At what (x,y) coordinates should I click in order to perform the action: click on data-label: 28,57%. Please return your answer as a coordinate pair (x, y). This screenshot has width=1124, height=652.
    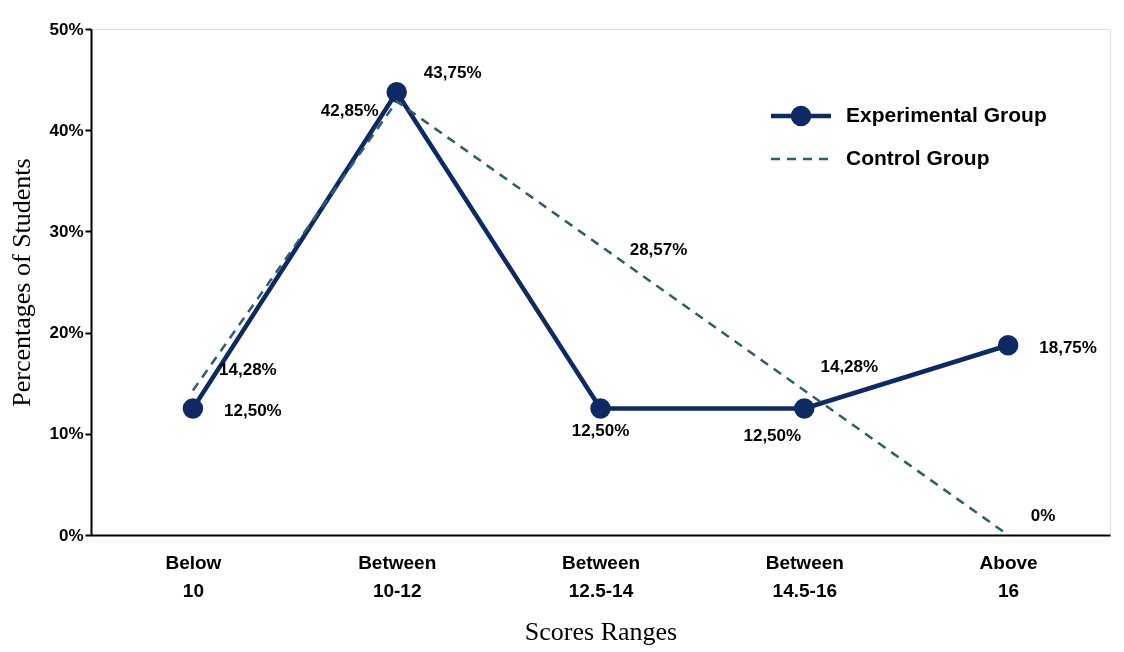
    Looking at the image, I should click on (658, 249).